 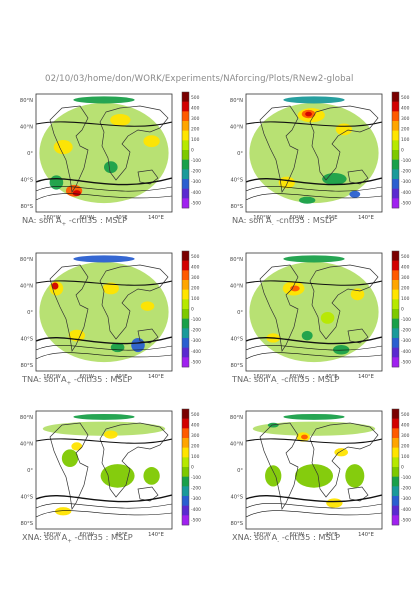 What do you see at coordinates (195, 278) in the screenshot?
I see `colorbar-tick-label: 300` at bounding box center [195, 278].